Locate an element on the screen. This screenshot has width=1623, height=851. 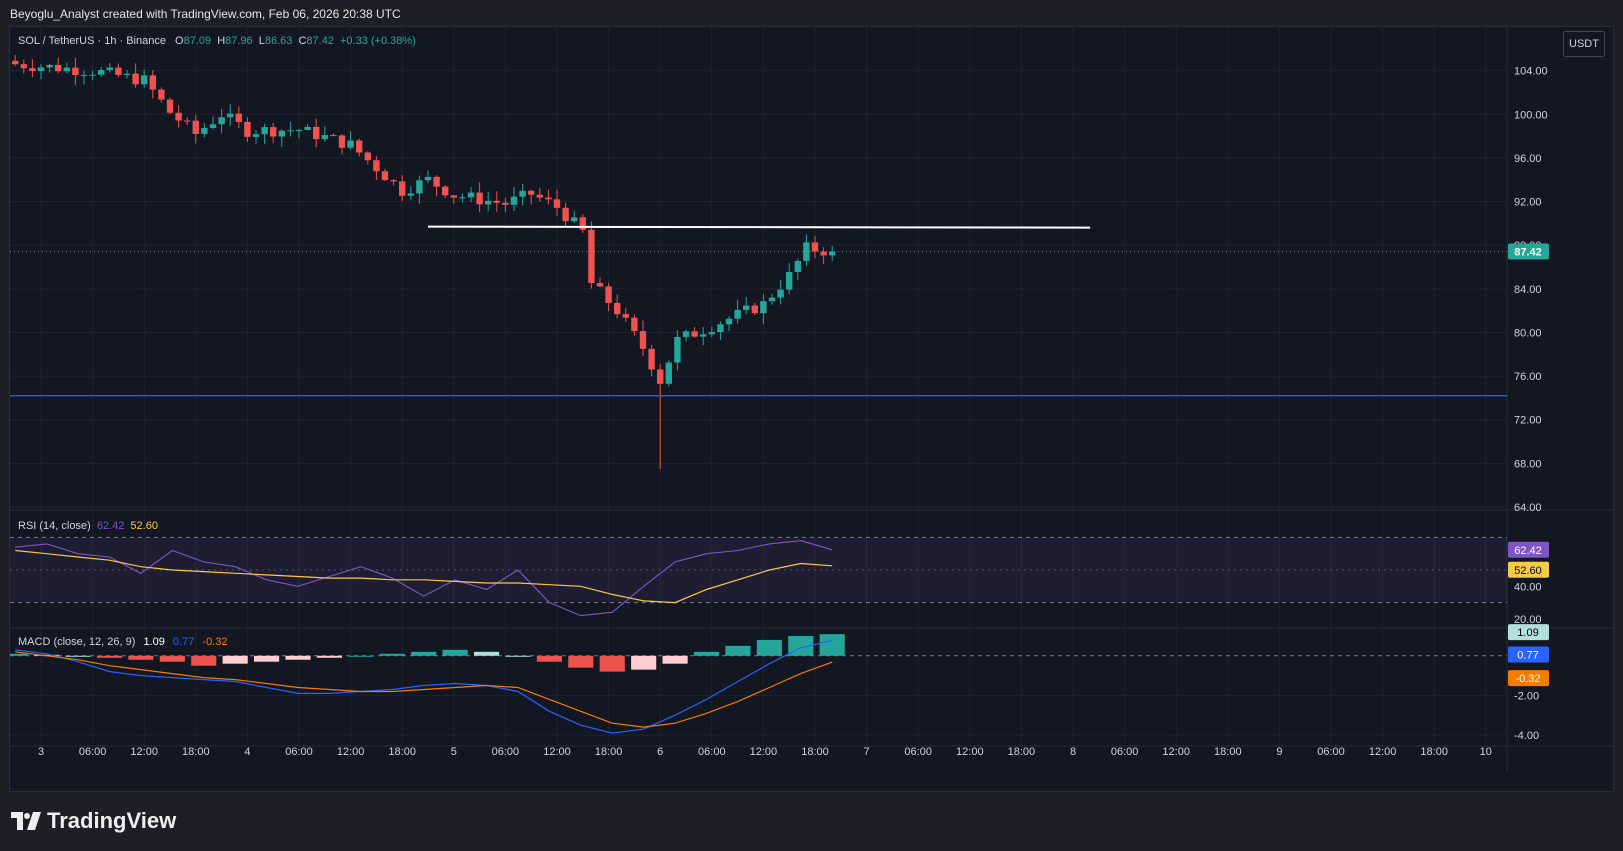
rsi-name: RSI (14, close) is located at coordinates (54, 526).